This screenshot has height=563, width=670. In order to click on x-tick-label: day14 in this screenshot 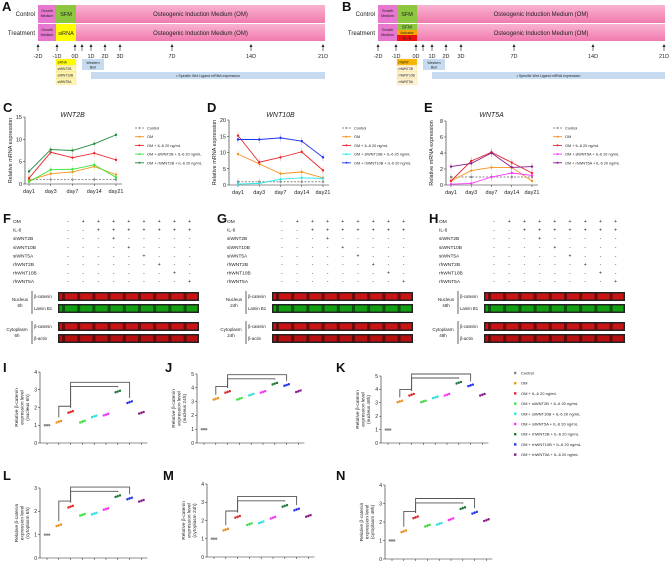, I will do `click(94, 192)`.